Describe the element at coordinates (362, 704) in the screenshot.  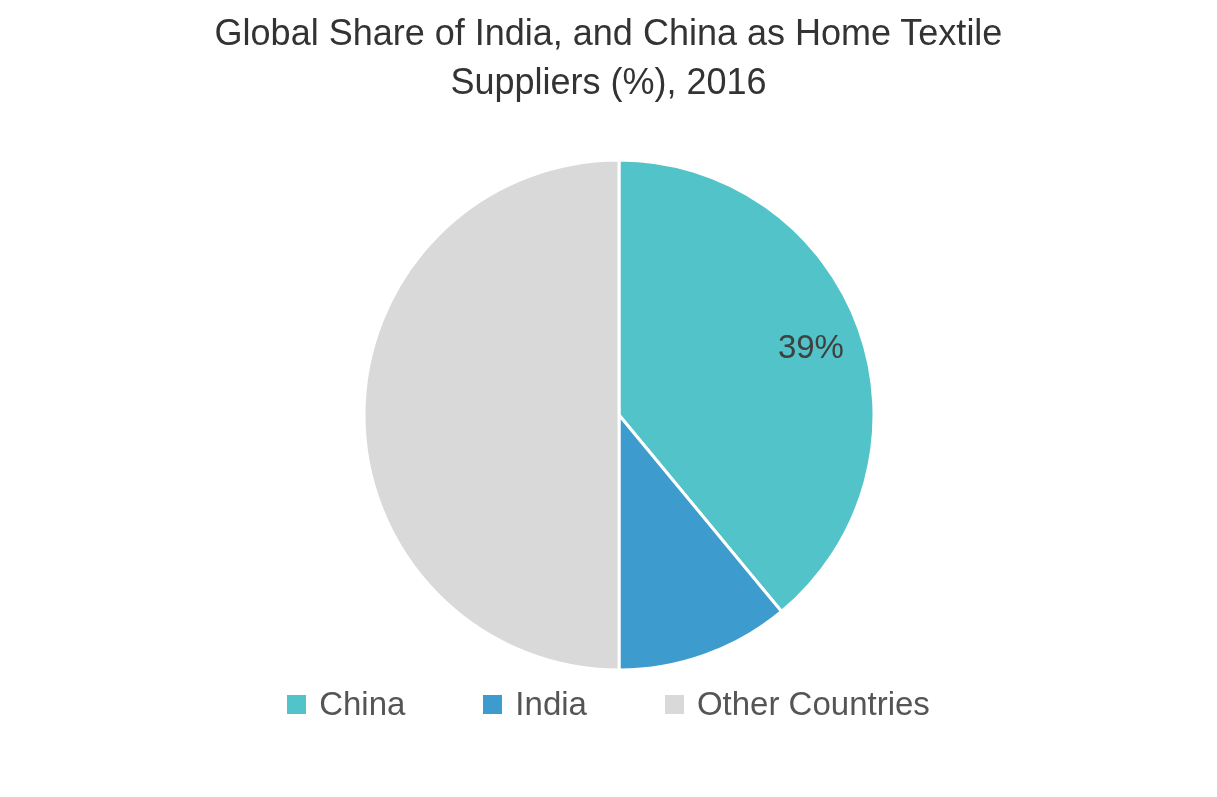
I see `legend-label: China` at that location.